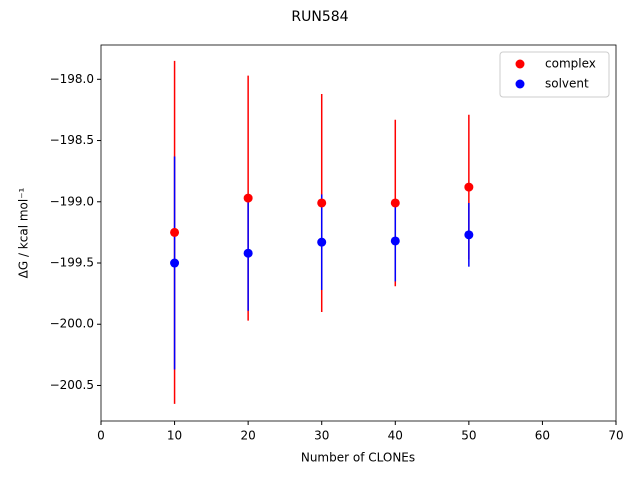  I want to click on legend-label: solvent, so click(567, 84).